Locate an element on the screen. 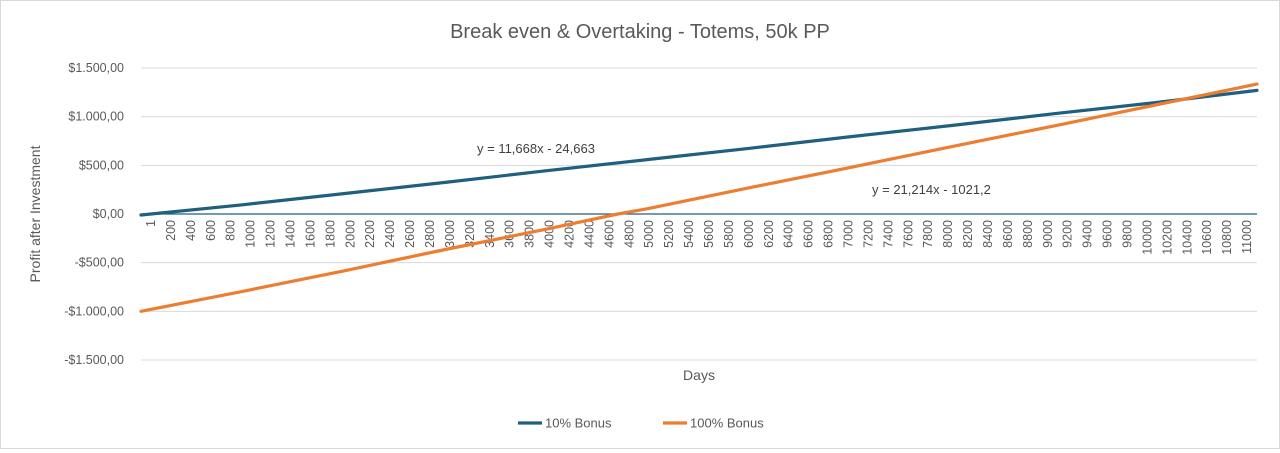 Image resolution: width=1280 pixels, height=453 pixels. legend-item-100-bonus: 100% Bonus is located at coordinates (713, 423).